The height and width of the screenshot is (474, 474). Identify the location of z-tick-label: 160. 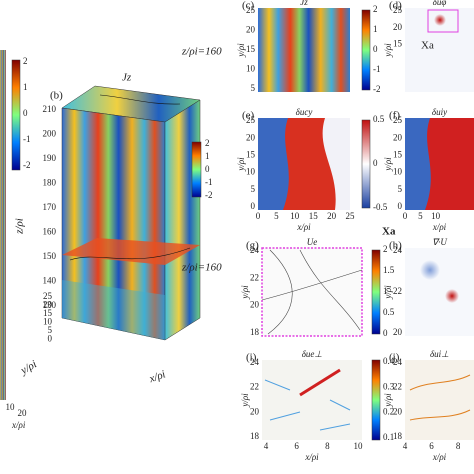
(50, 232).